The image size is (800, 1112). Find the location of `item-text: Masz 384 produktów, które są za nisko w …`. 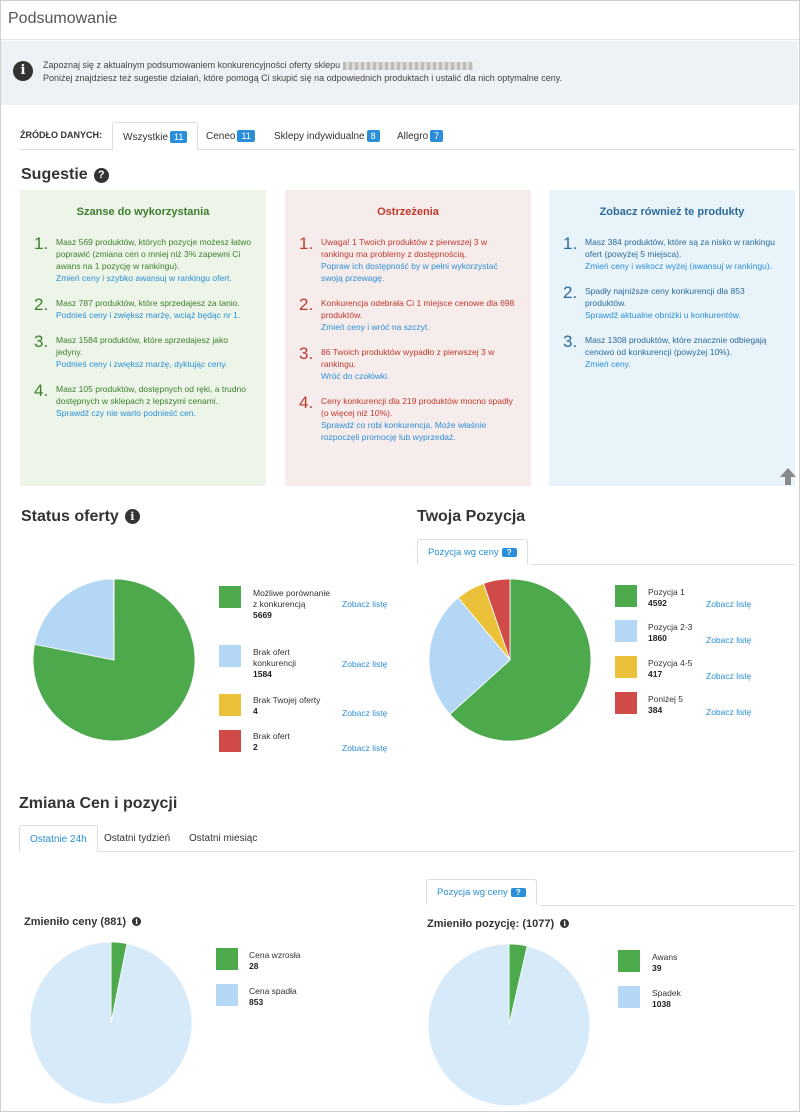

item-text: Masz 384 produktów, które są za nisko w … is located at coordinates (680, 248).